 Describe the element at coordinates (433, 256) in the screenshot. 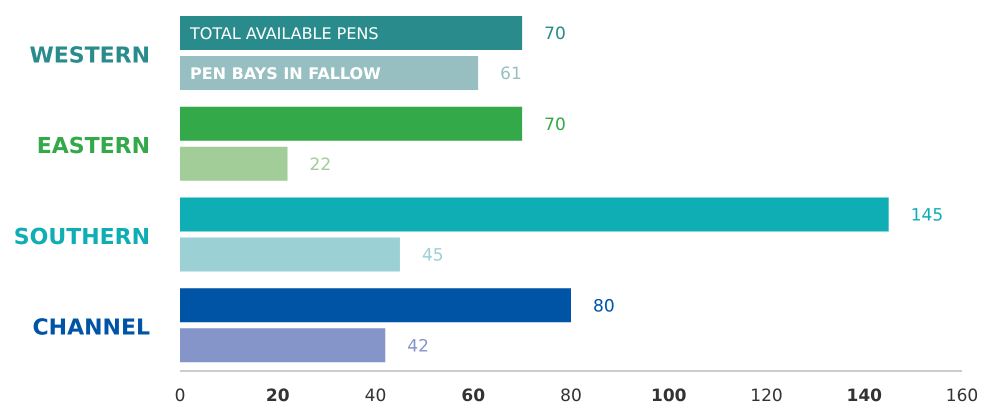

I see `data-label: 45` at that location.